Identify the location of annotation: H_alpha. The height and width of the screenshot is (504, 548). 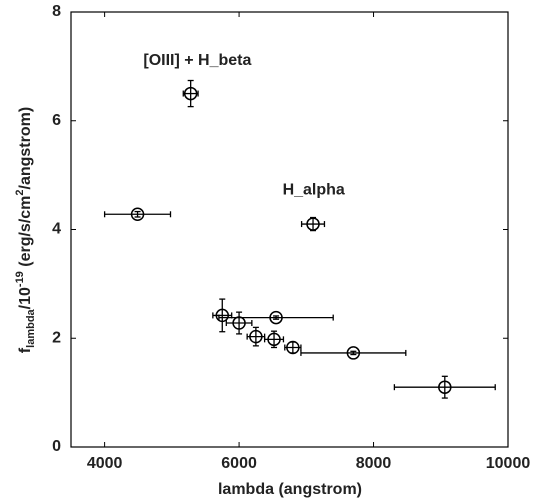
(314, 190).